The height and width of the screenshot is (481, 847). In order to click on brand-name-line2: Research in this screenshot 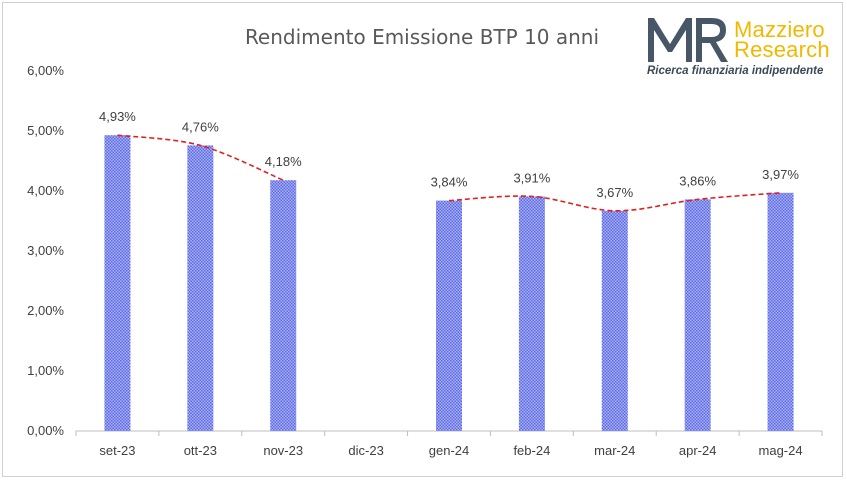, I will do `click(782, 49)`.